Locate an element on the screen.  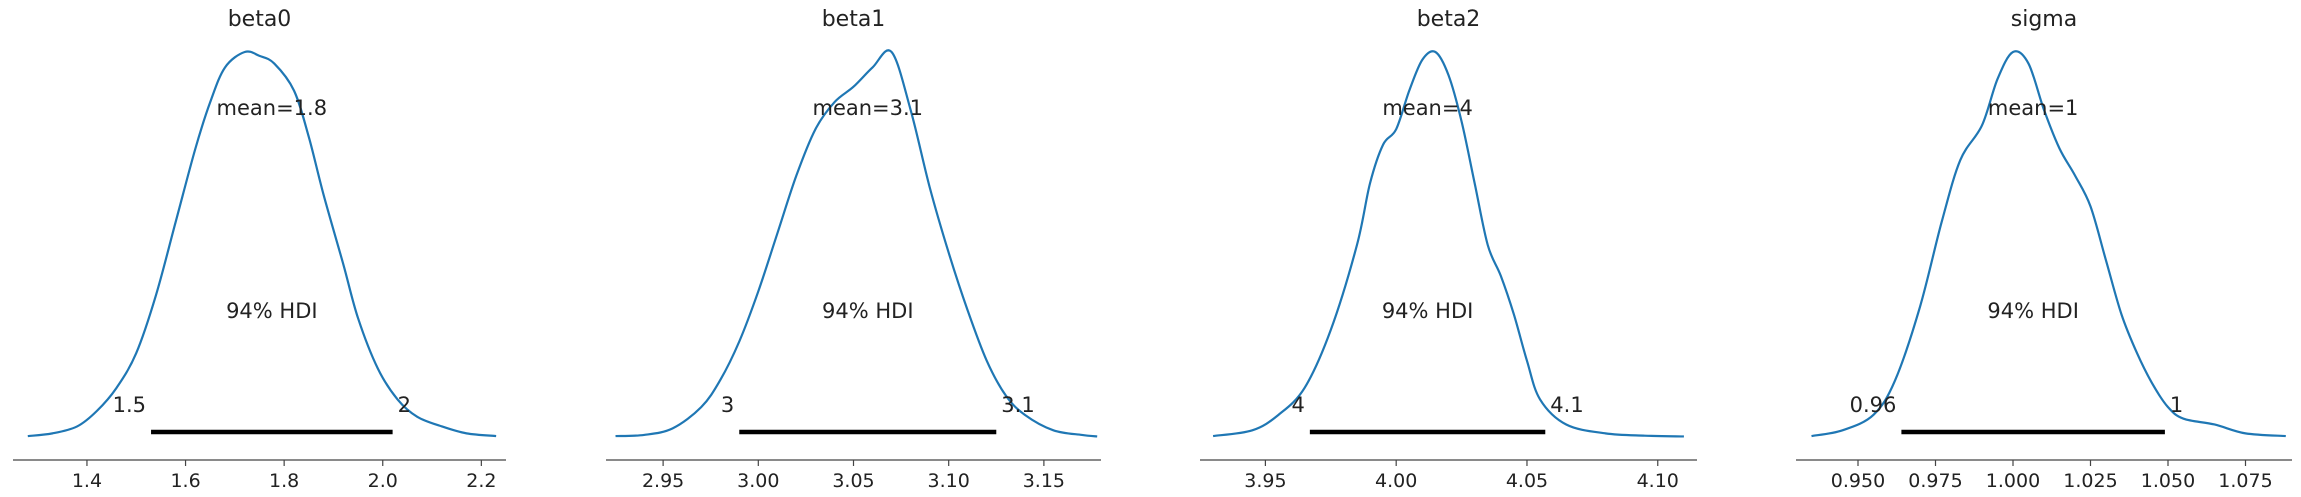
x-tick-label: 2.0 is located at coordinates (383, 481).